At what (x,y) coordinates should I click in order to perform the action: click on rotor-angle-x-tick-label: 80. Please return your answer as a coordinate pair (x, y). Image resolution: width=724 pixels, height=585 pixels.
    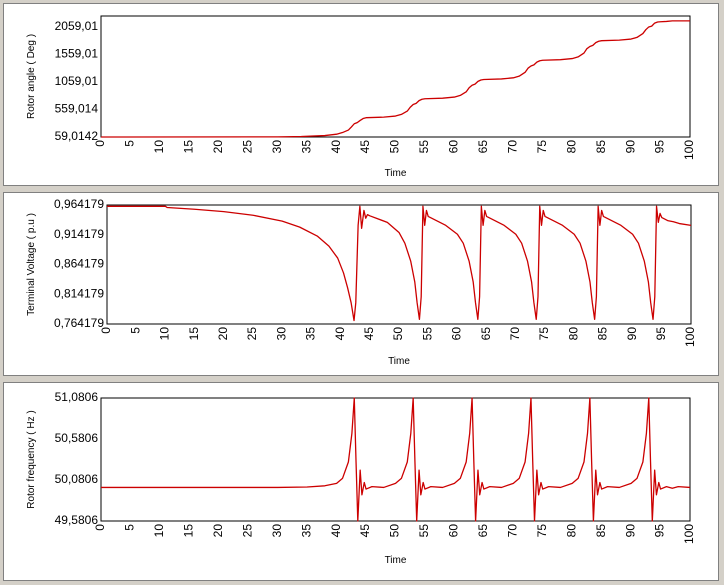
    Looking at the image, I should click on (571, 147).